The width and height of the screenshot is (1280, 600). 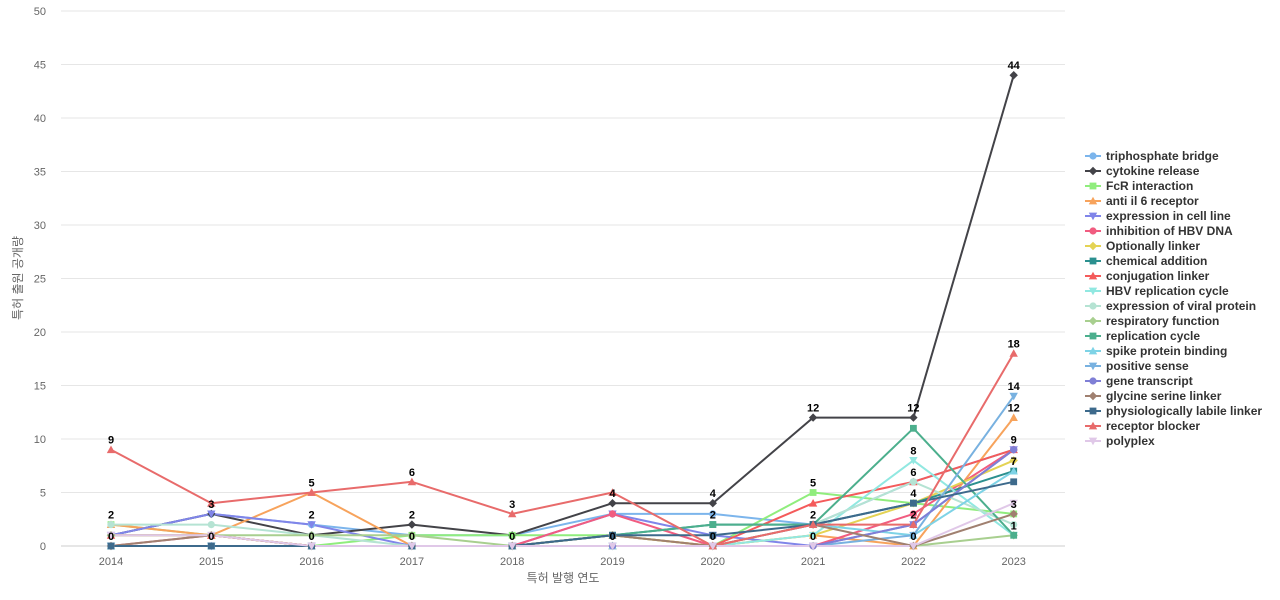 What do you see at coordinates (913, 451) in the screenshot?
I see `data-label: 8` at bounding box center [913, 451].